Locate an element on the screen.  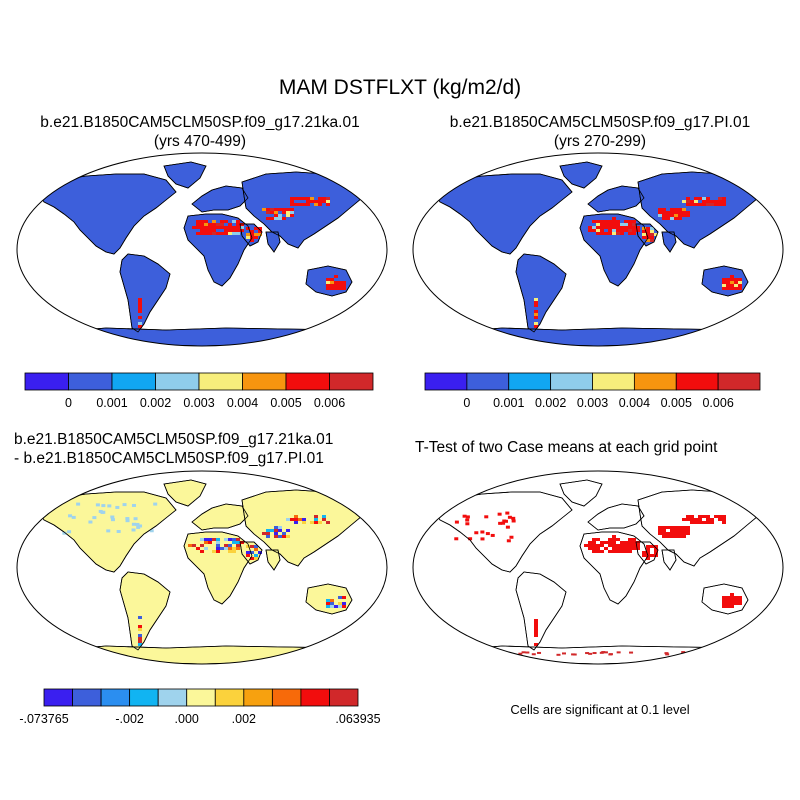
continent-north-america is located at coordinates (502, 532).